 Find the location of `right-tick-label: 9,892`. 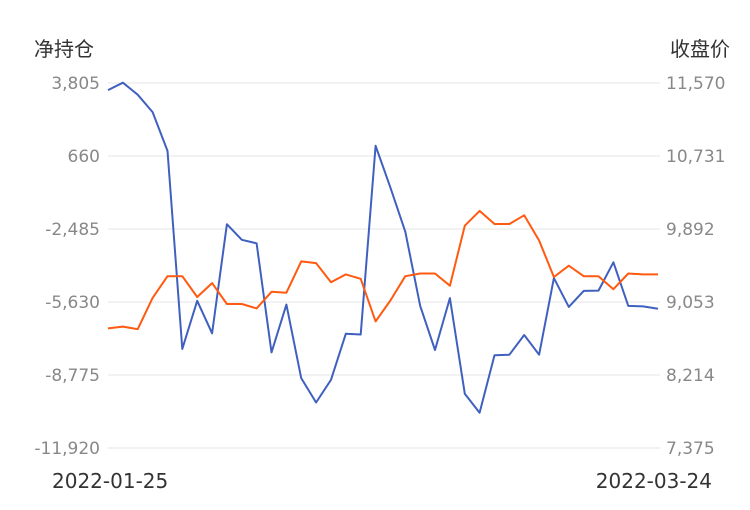

right-tick-label: 9,892 is located at coordinates (690, 230).